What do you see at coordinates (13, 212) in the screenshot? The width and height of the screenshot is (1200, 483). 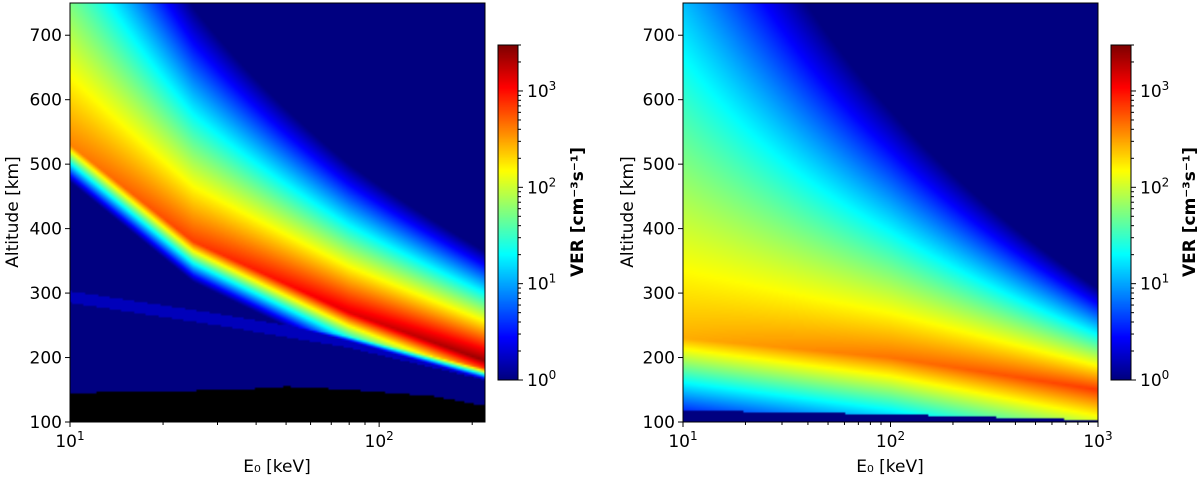 I see `left-y-axis-label: Altitude [km]` at bounding box center [13, 212].